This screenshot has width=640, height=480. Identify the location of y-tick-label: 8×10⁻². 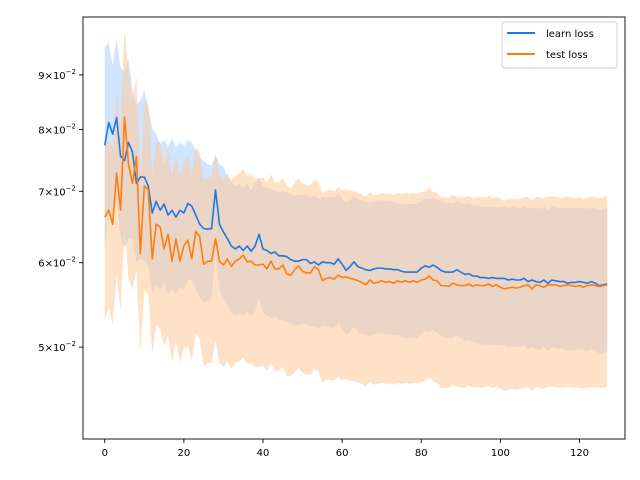
(57, 129).